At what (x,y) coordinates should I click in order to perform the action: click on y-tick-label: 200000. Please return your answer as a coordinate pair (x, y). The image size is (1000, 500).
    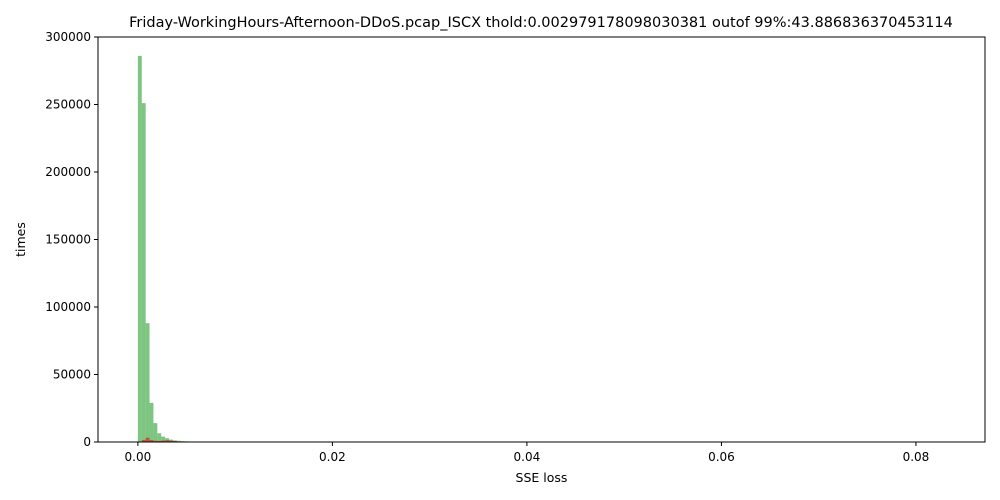
    Looking at the image, I should click on (68, 172).